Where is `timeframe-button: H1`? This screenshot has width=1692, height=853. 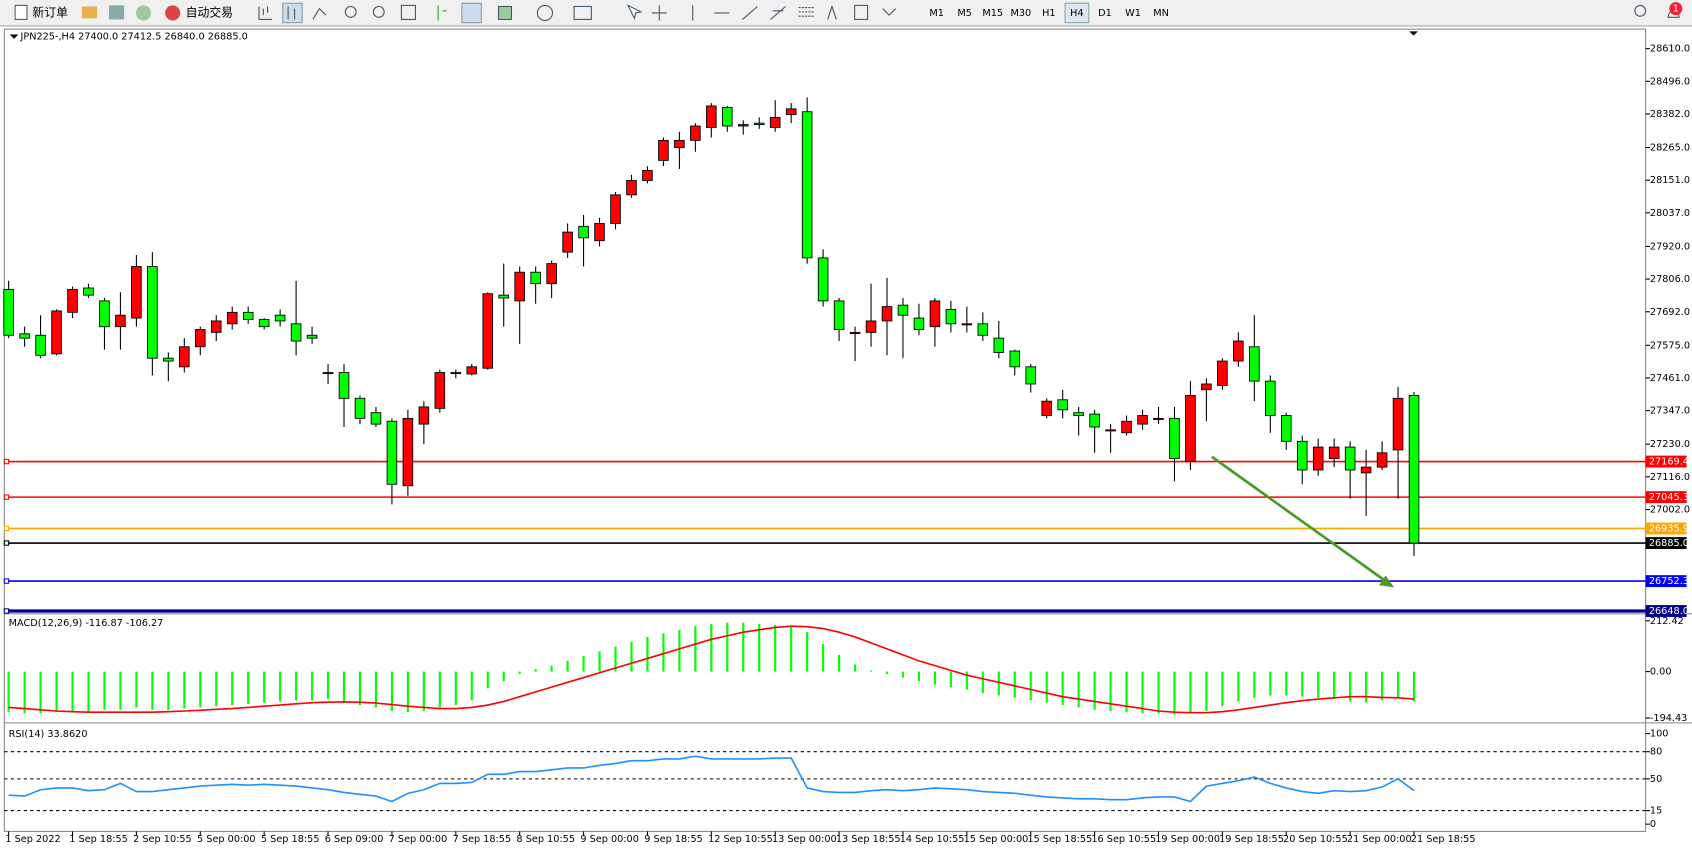 timeframe-button: H1 is located at coordinates (1048, 13).